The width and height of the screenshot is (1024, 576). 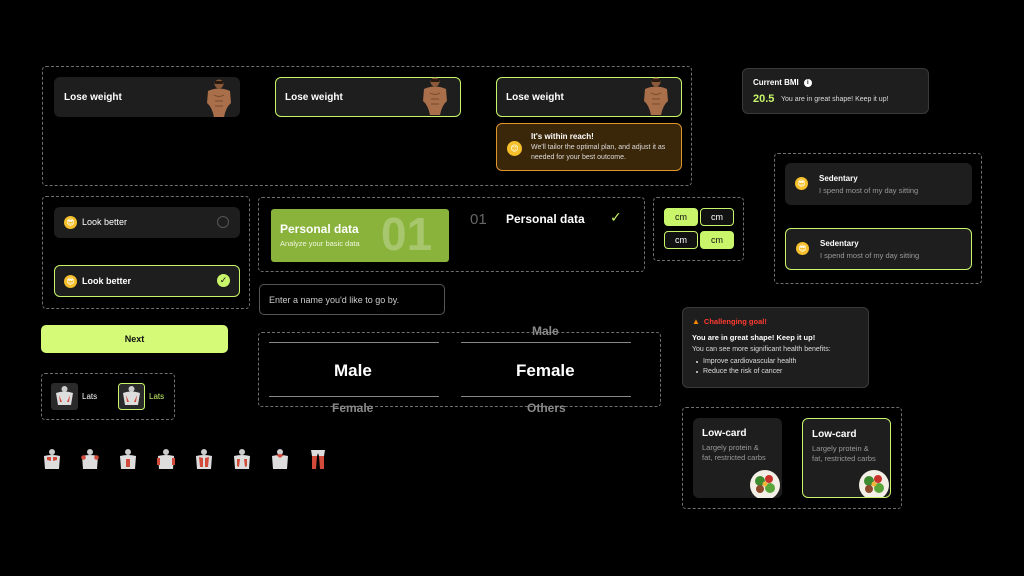 What do you see at coordinates (146, 252) in the screenshot?
I see `look-options-group` at bounding box center [146, 252].